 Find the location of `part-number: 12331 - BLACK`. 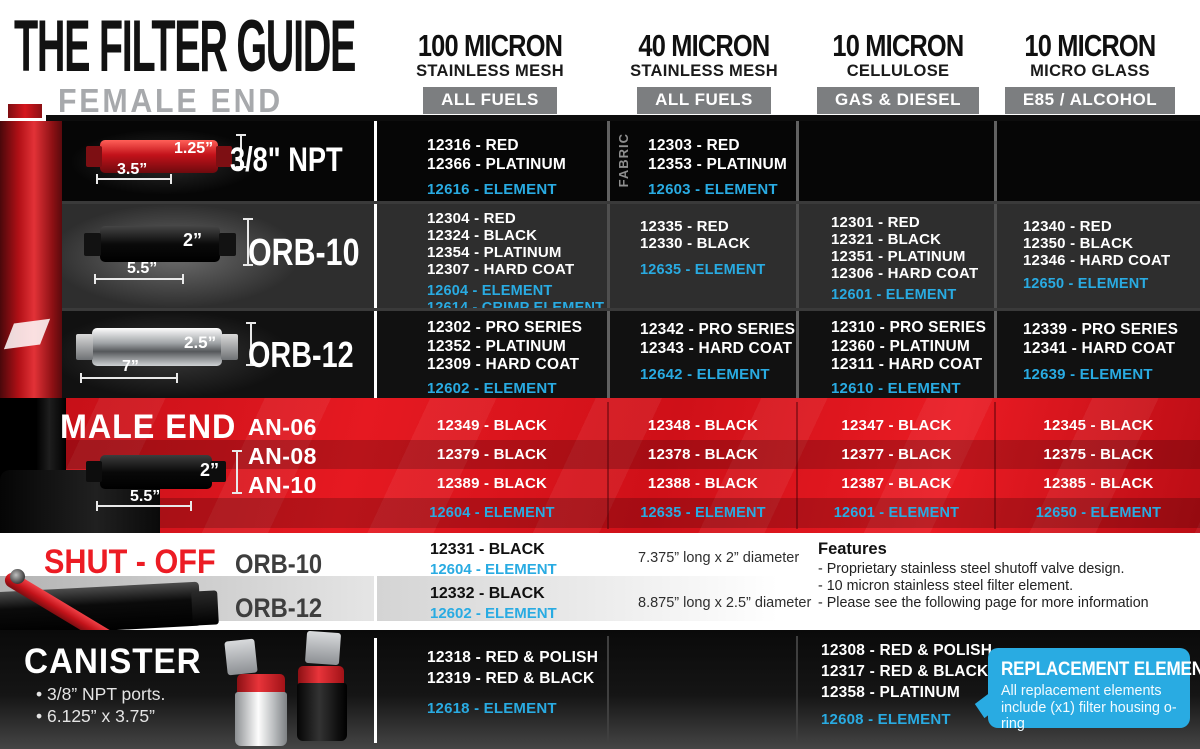

part-number: 12331 - BLACK is located at coordinates (487, 549).